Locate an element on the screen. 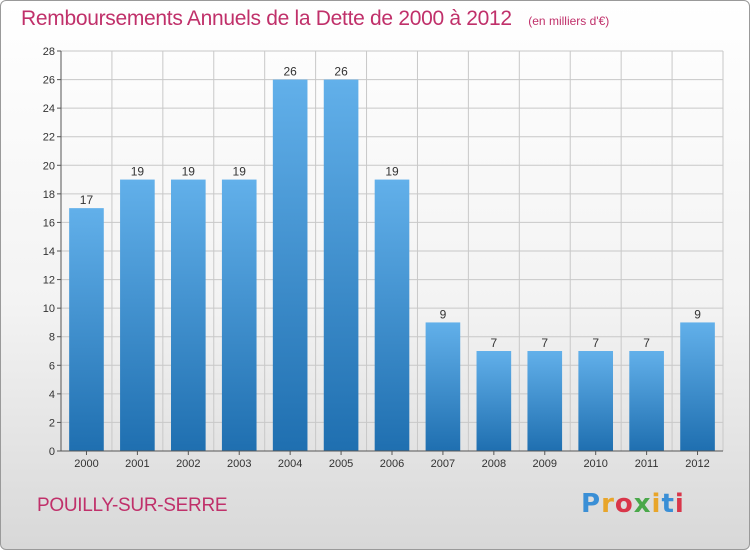 This screenshot has width=750, height=550. y-tick-label: 2 is located at coordinates (52, 423).